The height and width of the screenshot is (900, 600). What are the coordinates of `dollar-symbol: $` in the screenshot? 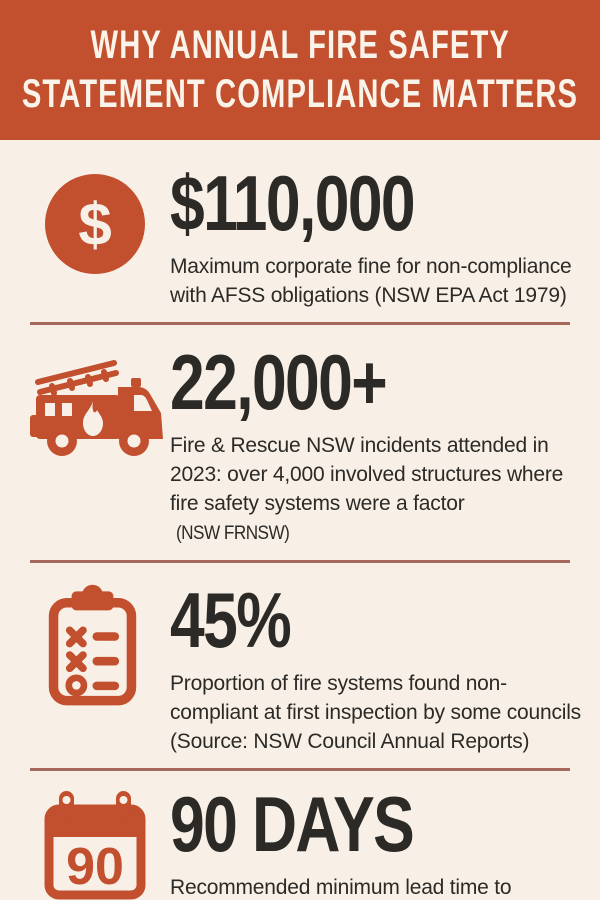 It's located at (94, 224).